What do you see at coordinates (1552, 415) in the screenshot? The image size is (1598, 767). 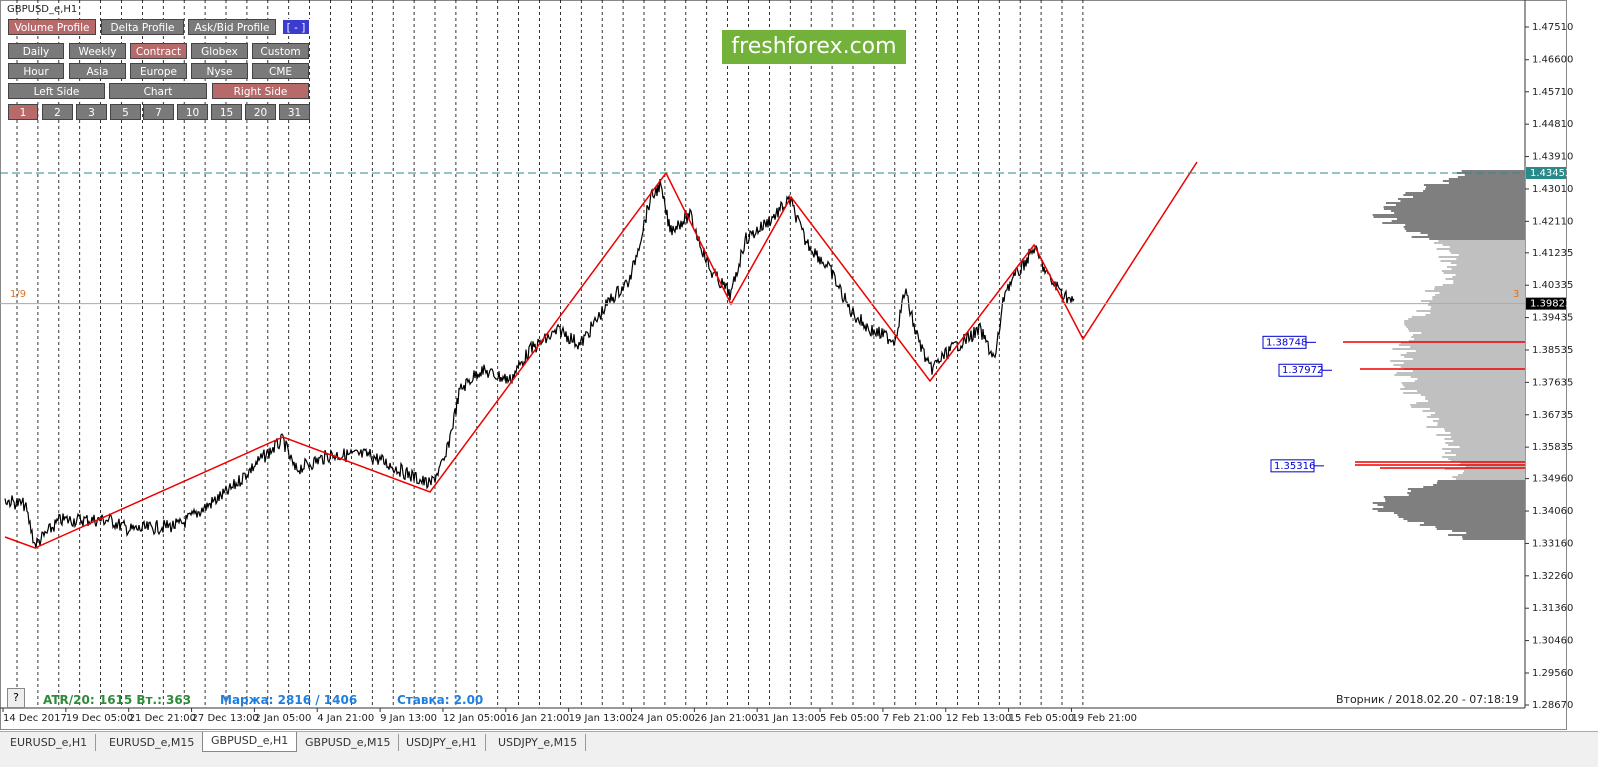 I see `price-tick-label: 1.36735` at bounding box center [1552, 415].